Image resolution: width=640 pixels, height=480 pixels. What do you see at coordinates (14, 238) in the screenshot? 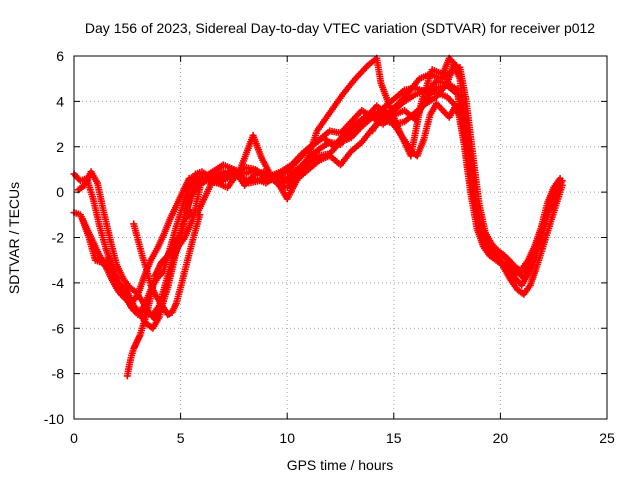
I see `y-axis-label: SDTVAR / TECUs` at bounding box center [14, 238].